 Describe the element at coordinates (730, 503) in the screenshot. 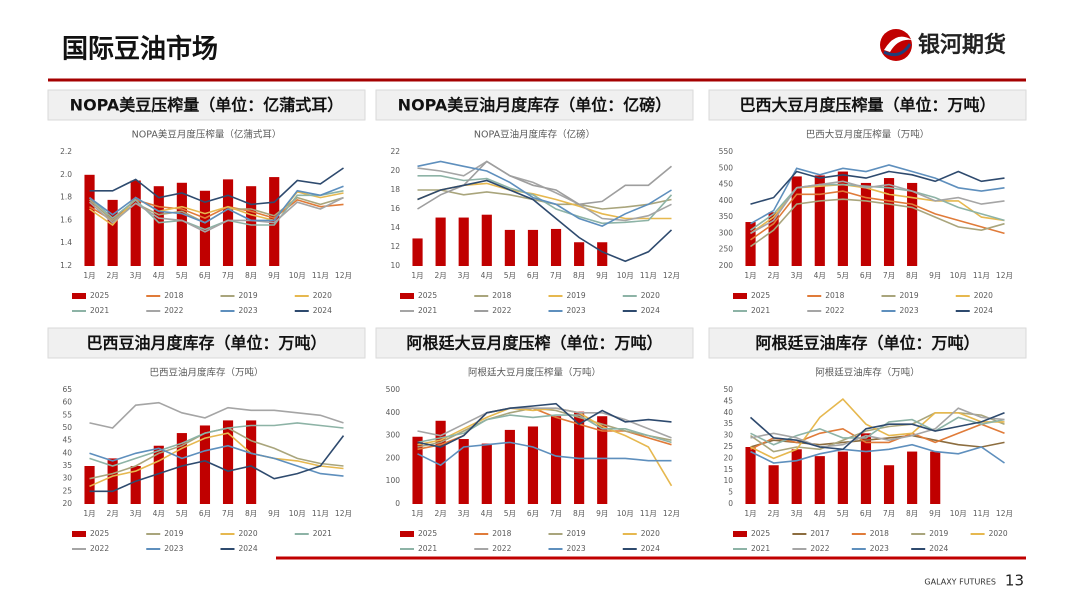

I see `y-tick-label: 0` at that location.